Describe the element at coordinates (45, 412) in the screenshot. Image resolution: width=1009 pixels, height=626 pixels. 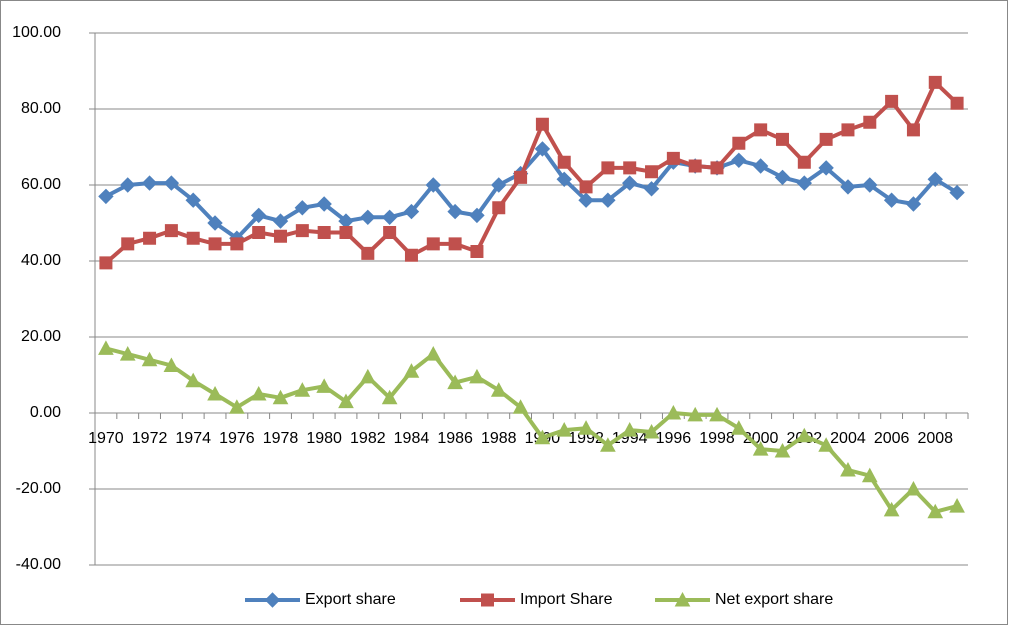
I see `y-tick-label: 0.00` at that location.